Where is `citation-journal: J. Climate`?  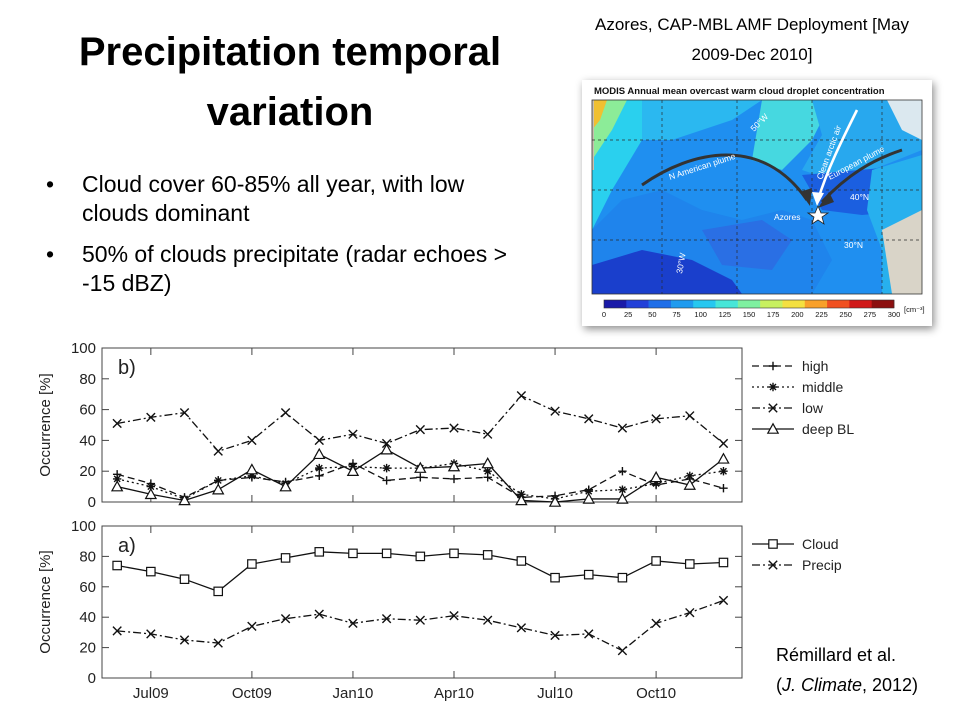 citation-journal: J. Climate is located at coordinates (822, 685).